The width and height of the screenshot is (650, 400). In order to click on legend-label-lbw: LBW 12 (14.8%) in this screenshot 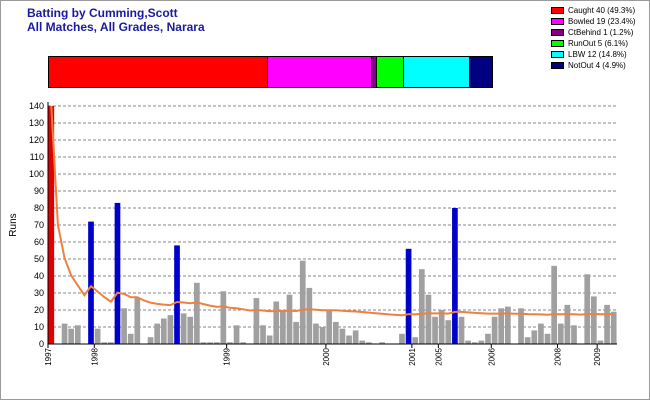, I will do `click(597, 54)`.